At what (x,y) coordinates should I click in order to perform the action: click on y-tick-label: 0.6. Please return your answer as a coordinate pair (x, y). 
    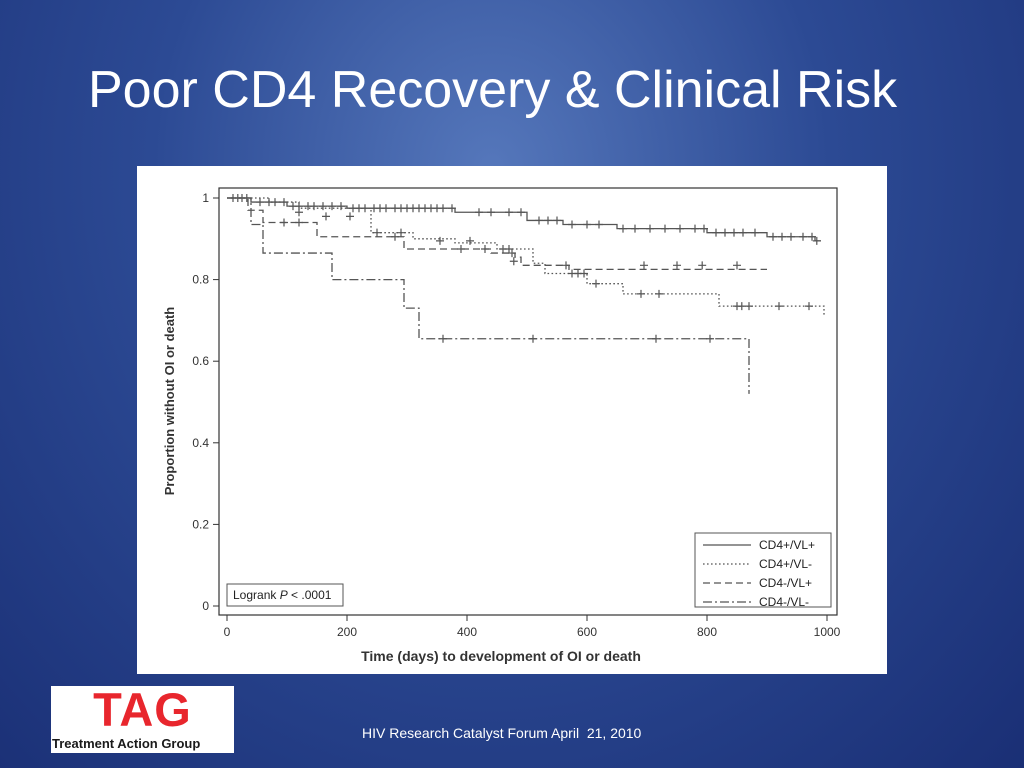
    Looking at the image, I should click on (200, 361).